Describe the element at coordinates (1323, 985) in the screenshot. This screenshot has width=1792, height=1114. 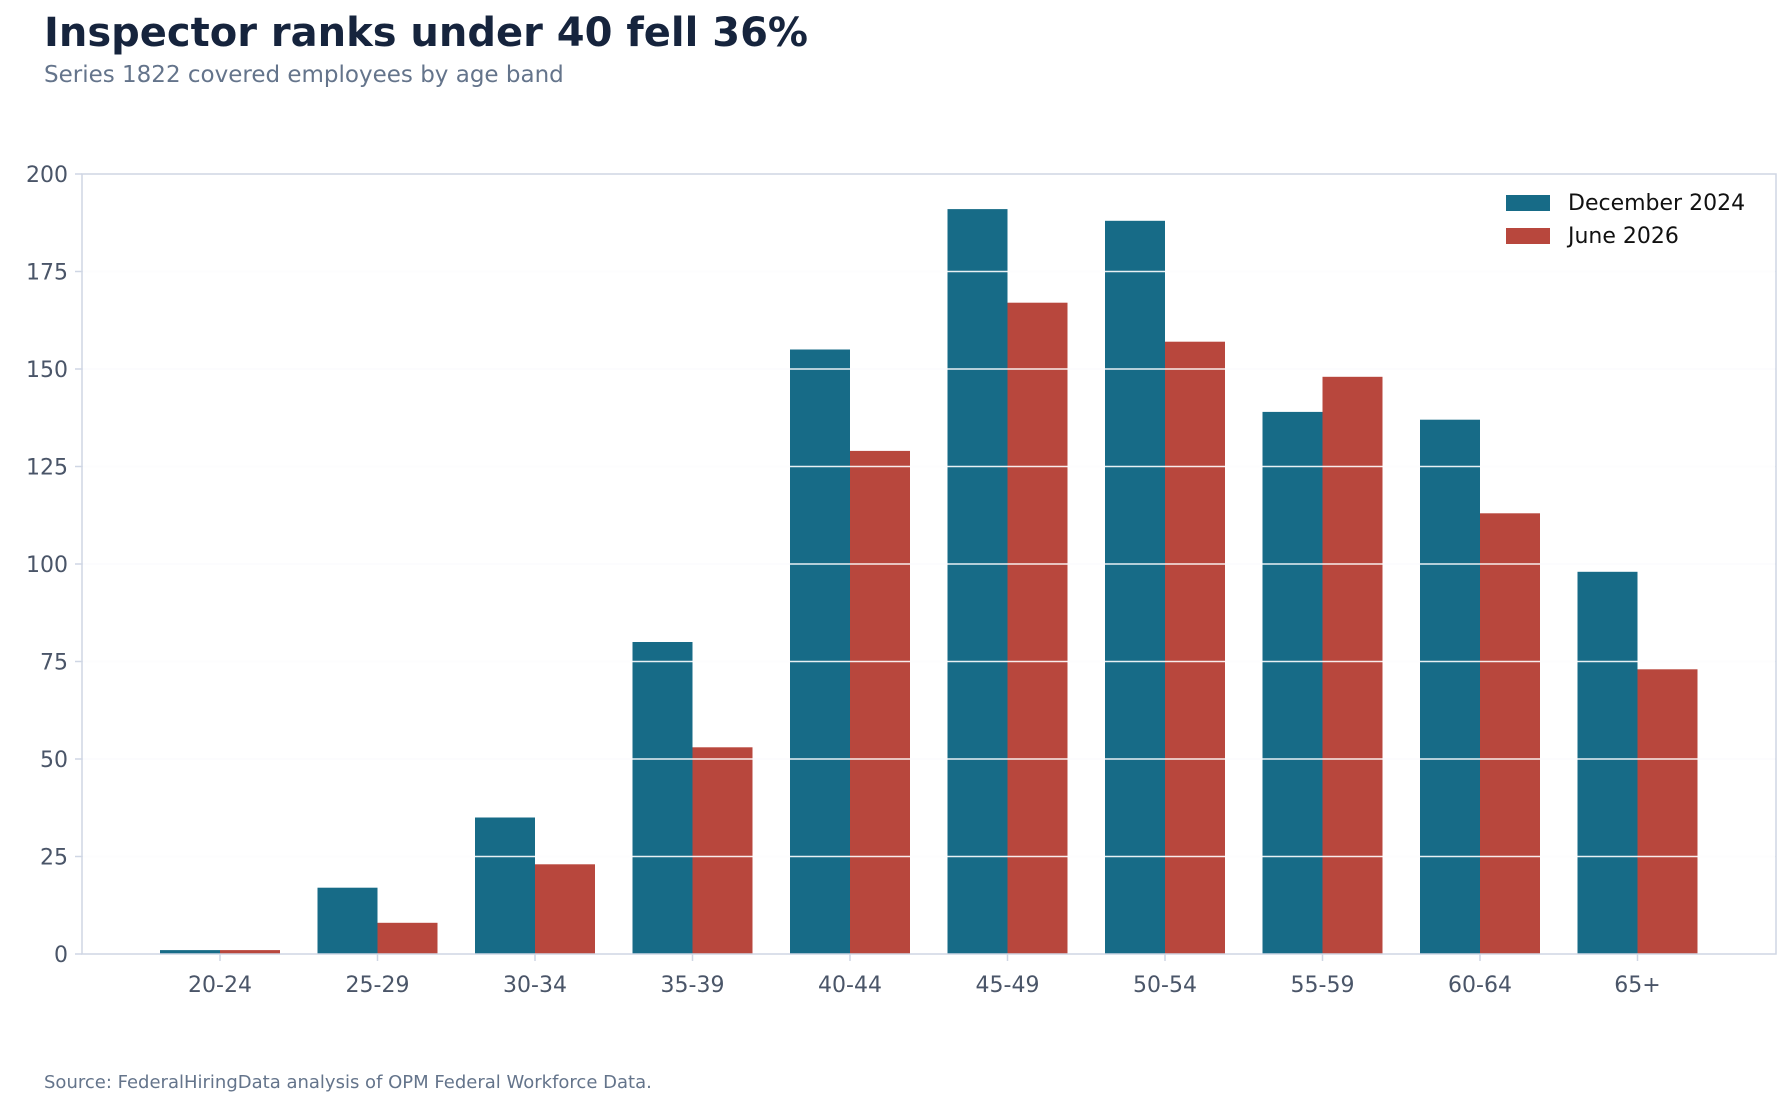
I see `x-tick-label: 55-59` at that location.